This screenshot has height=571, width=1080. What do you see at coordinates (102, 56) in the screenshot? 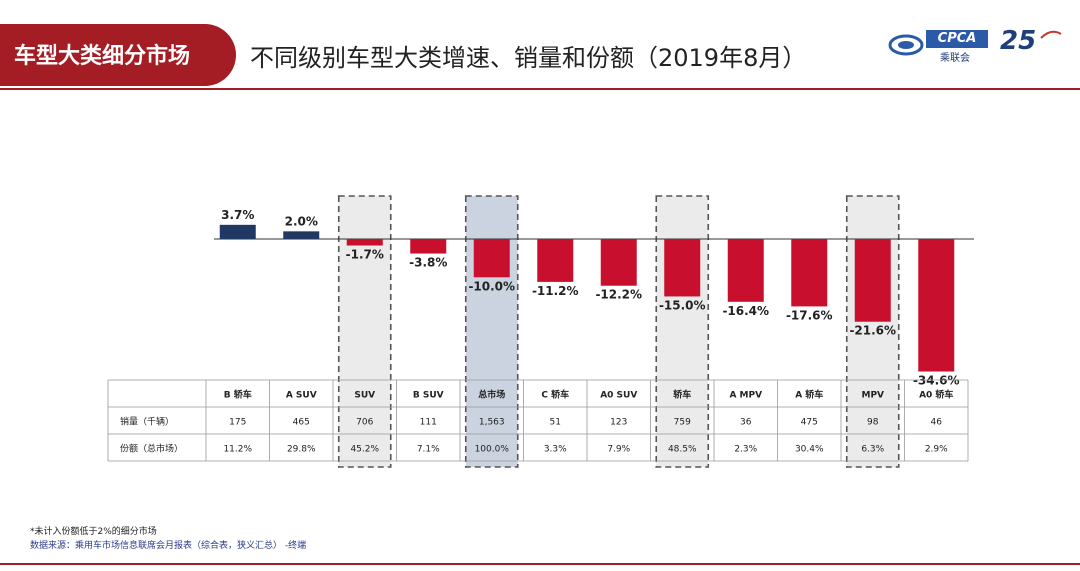
I see `section-label: 车型大类细分市场` at bounding box center [102, 56].